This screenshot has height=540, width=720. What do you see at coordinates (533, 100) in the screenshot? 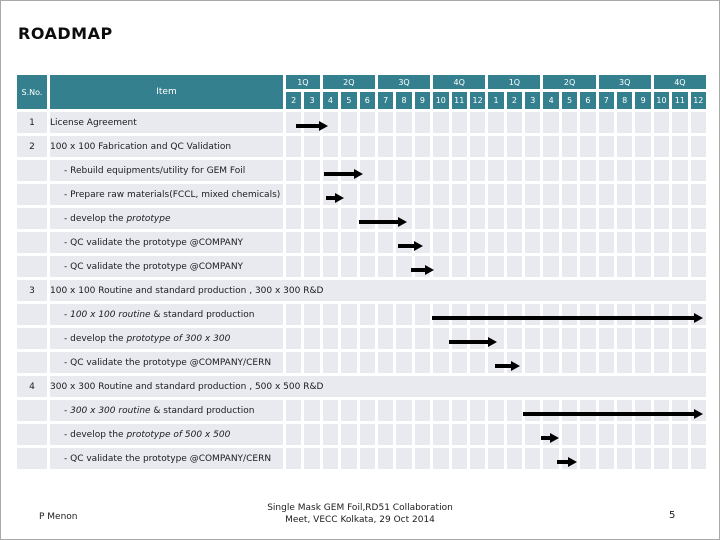
I see `month-header: 3` at bounding box center [533, 100].